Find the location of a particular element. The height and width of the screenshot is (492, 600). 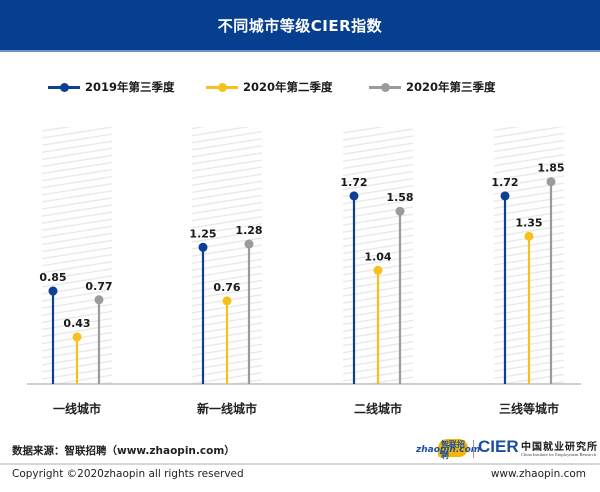

legend-label: 2019年第三季度 is located at coordinates (130, 87).